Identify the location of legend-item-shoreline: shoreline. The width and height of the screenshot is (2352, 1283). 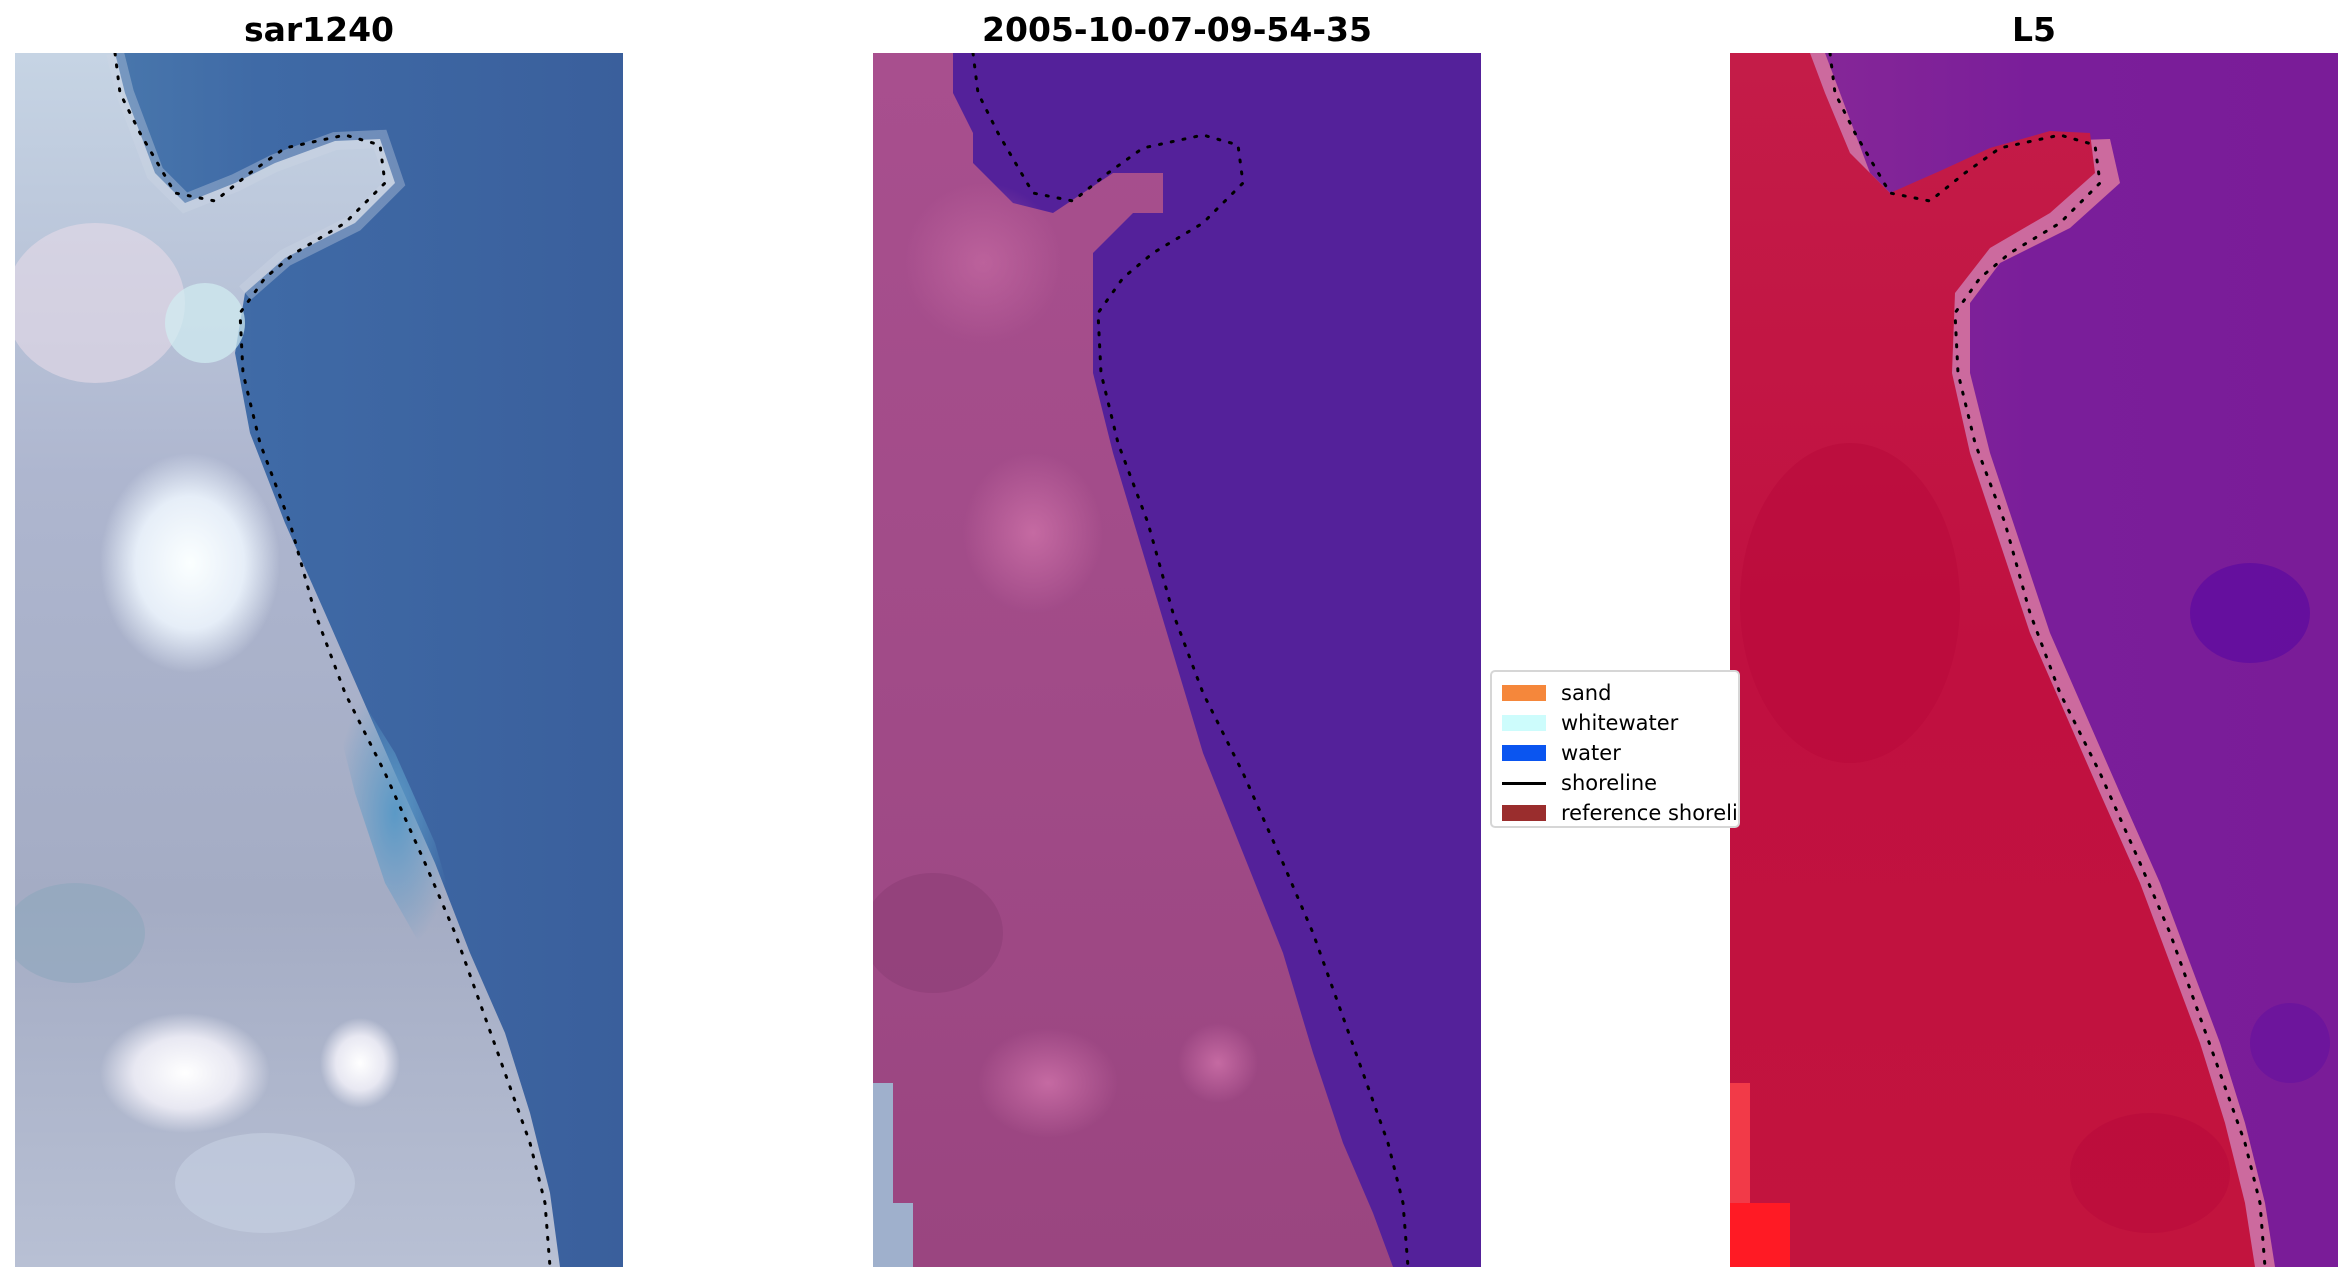
(1615, 783).